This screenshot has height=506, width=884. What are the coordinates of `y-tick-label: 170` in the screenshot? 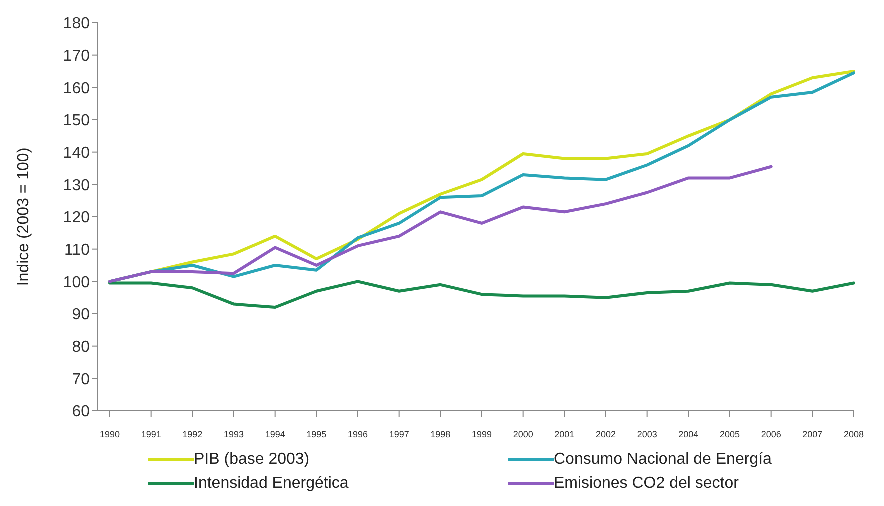 It's located at (76, 57).